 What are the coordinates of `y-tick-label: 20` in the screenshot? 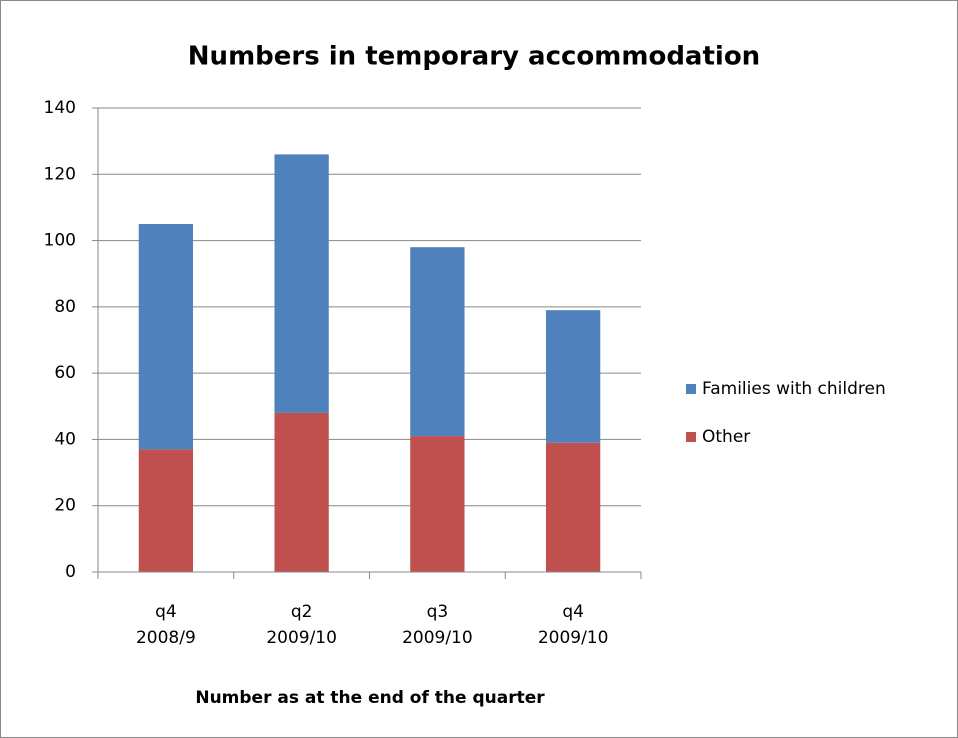 It's located at (65, 506).